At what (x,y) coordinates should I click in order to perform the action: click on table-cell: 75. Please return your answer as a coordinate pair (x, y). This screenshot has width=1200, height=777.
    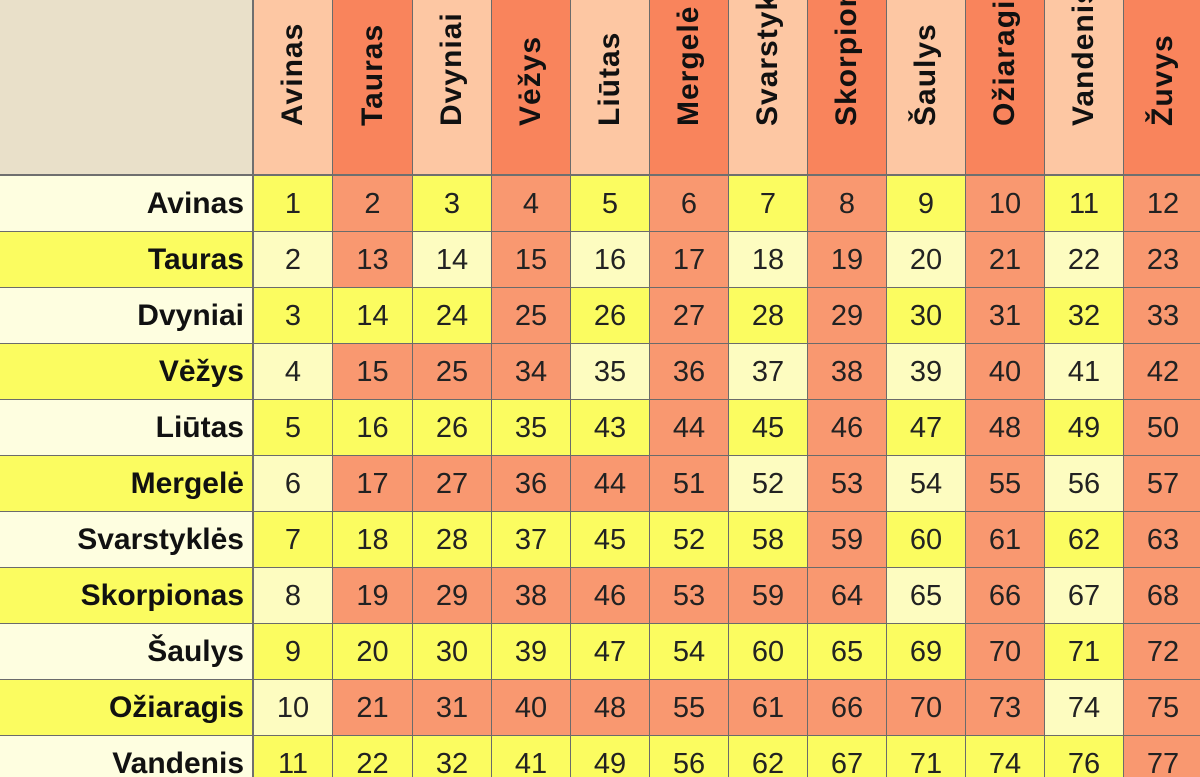
    Looking at the image, I should click on (1162, 708).